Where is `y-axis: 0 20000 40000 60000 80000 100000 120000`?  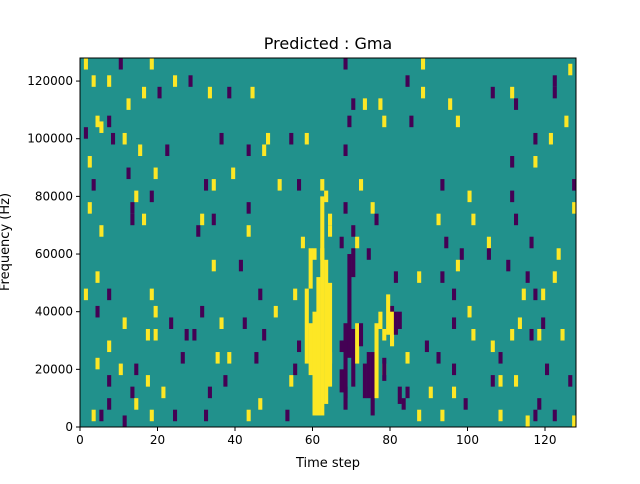
y-axis: 0 20000 40000 60000 80000 100000 120000 is located at coordinates (53, 254).